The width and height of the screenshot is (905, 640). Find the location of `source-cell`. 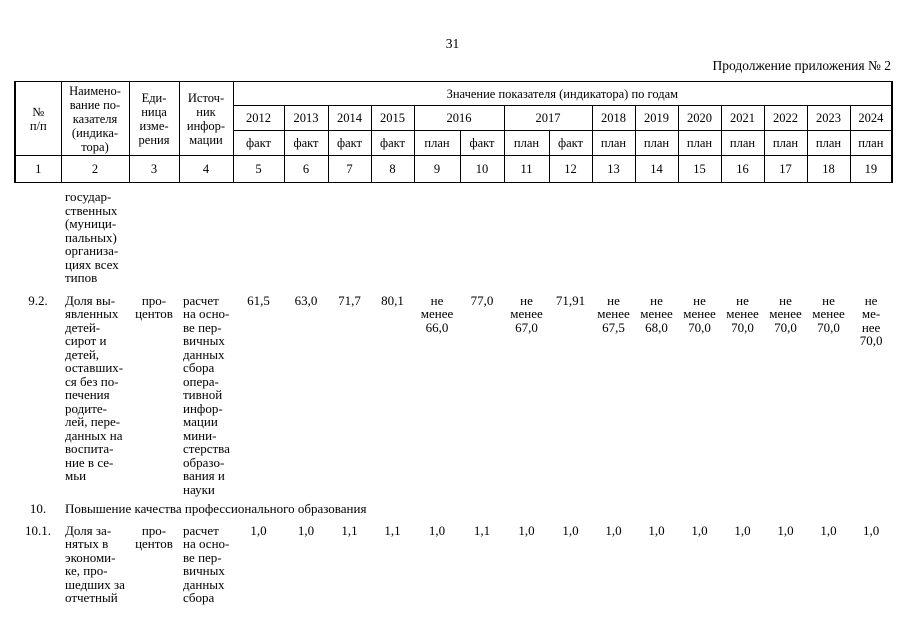

source-cell is located at coordinates (206, 234).